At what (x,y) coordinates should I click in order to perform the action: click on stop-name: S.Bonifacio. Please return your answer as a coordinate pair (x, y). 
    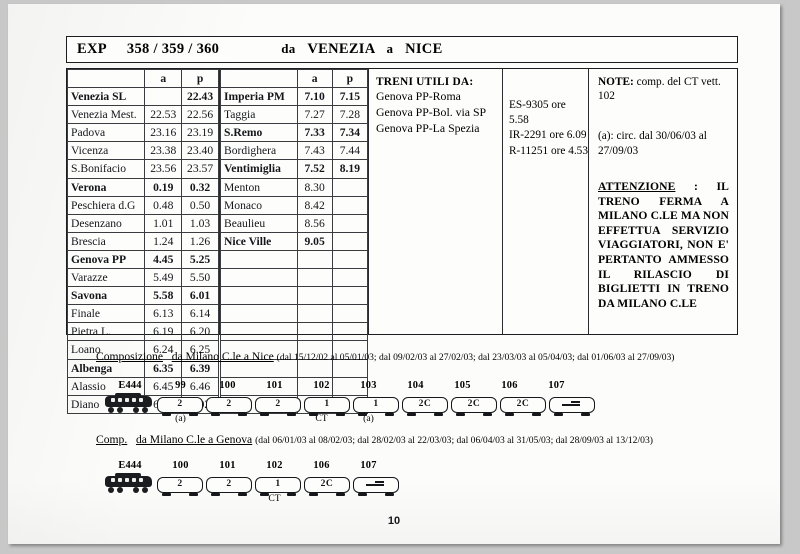
    Looking at the image, I should click on (106, 169).